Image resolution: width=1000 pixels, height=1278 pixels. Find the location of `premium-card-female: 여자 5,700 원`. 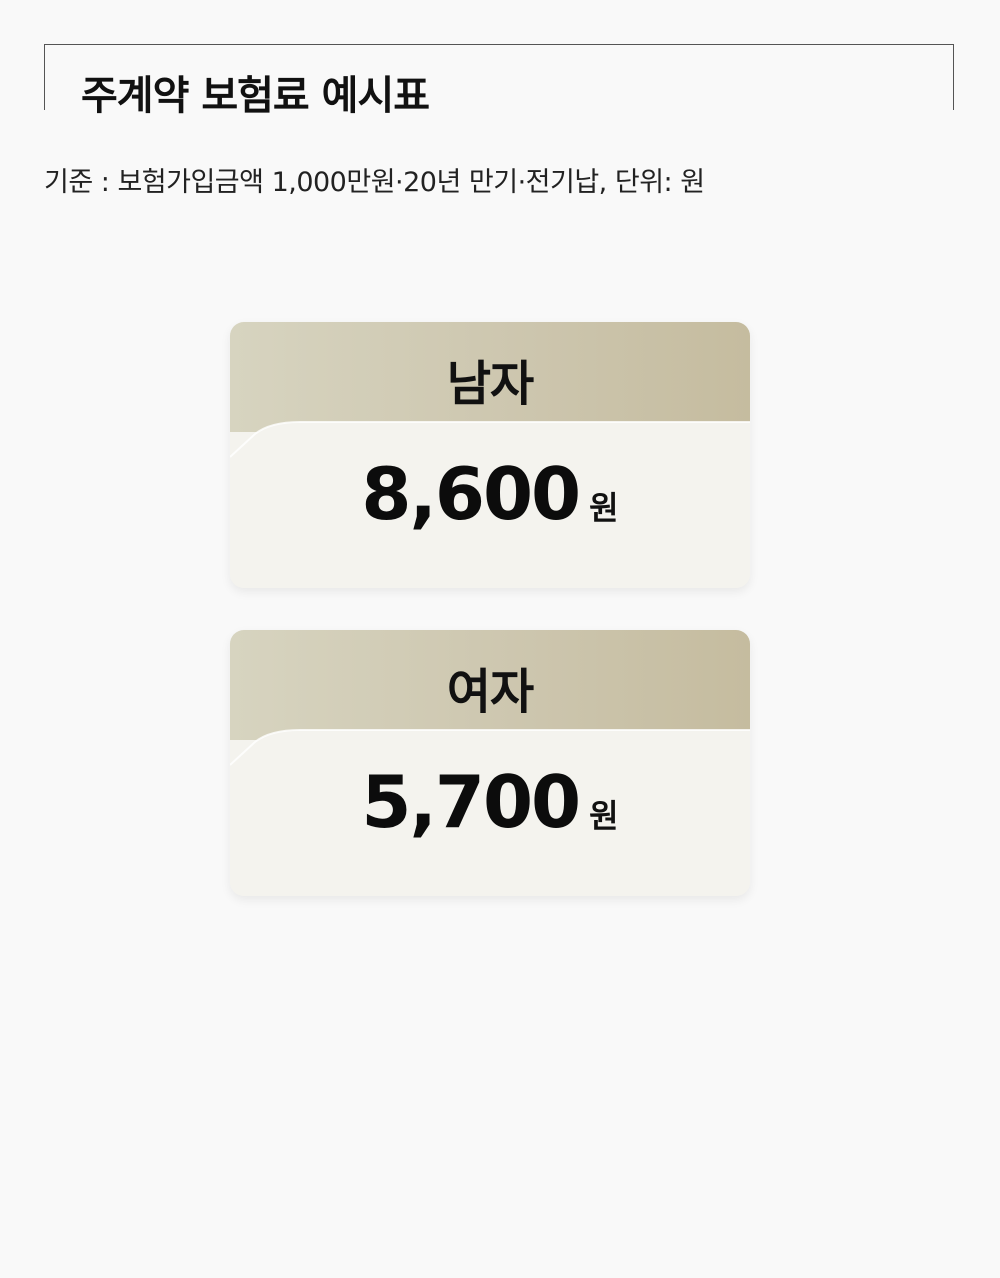

premium-card-female: 여자 5,700 원 is located at coordinates (490, 763).